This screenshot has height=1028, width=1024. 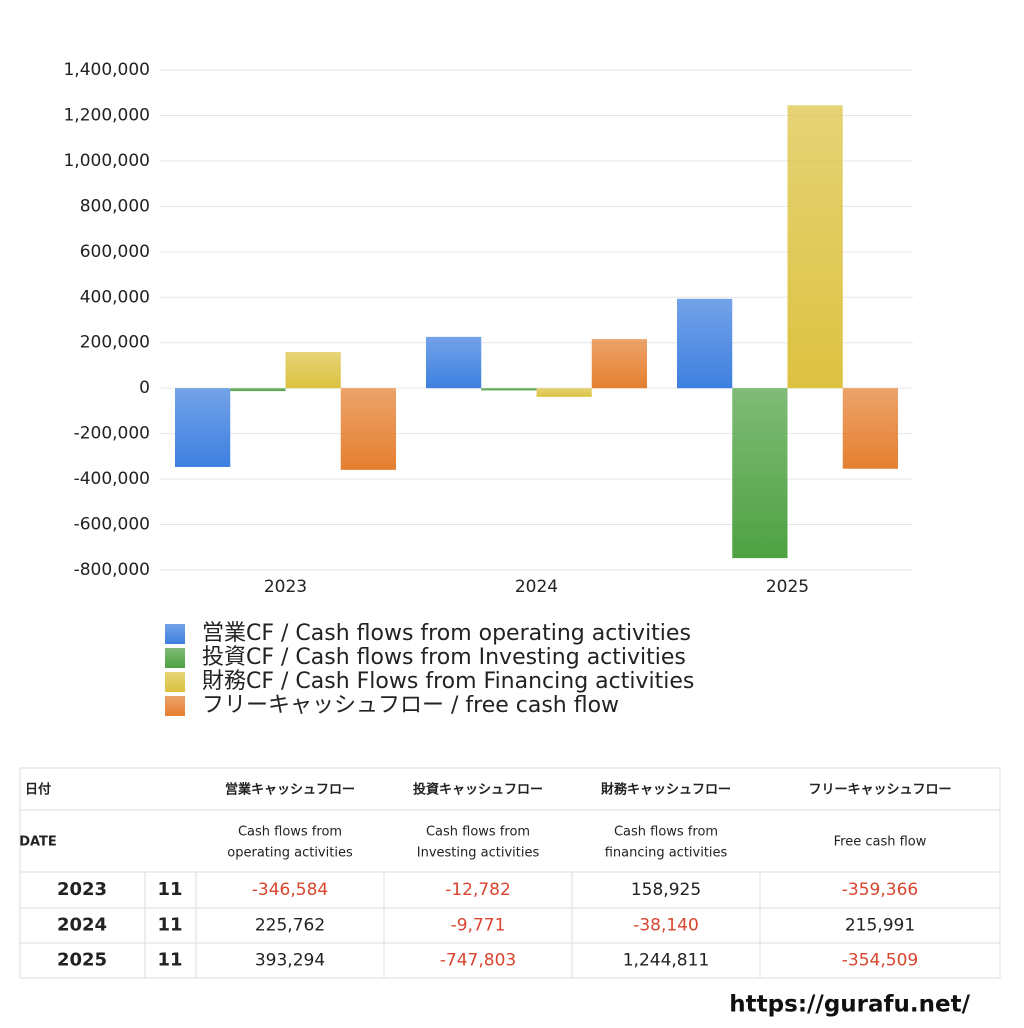 I want to click on table-cell: -12,782, so click(x=478, y=890).